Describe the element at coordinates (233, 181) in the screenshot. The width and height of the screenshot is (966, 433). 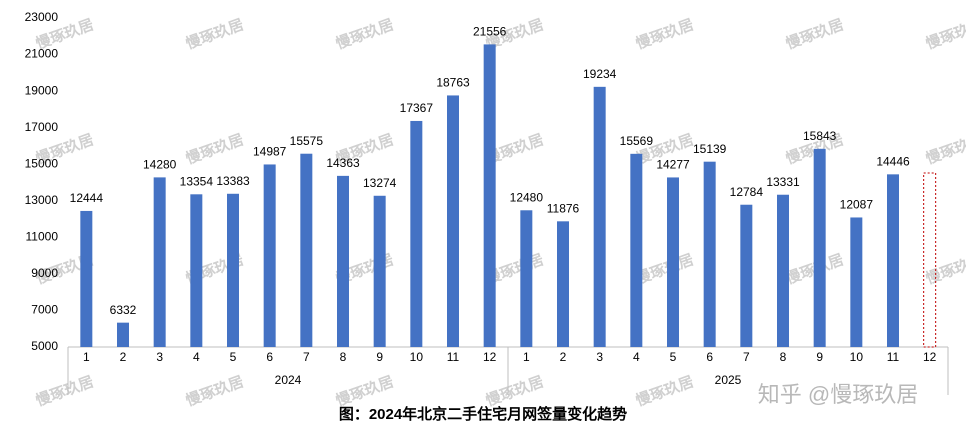
I see `data-label: 13383` at that location.